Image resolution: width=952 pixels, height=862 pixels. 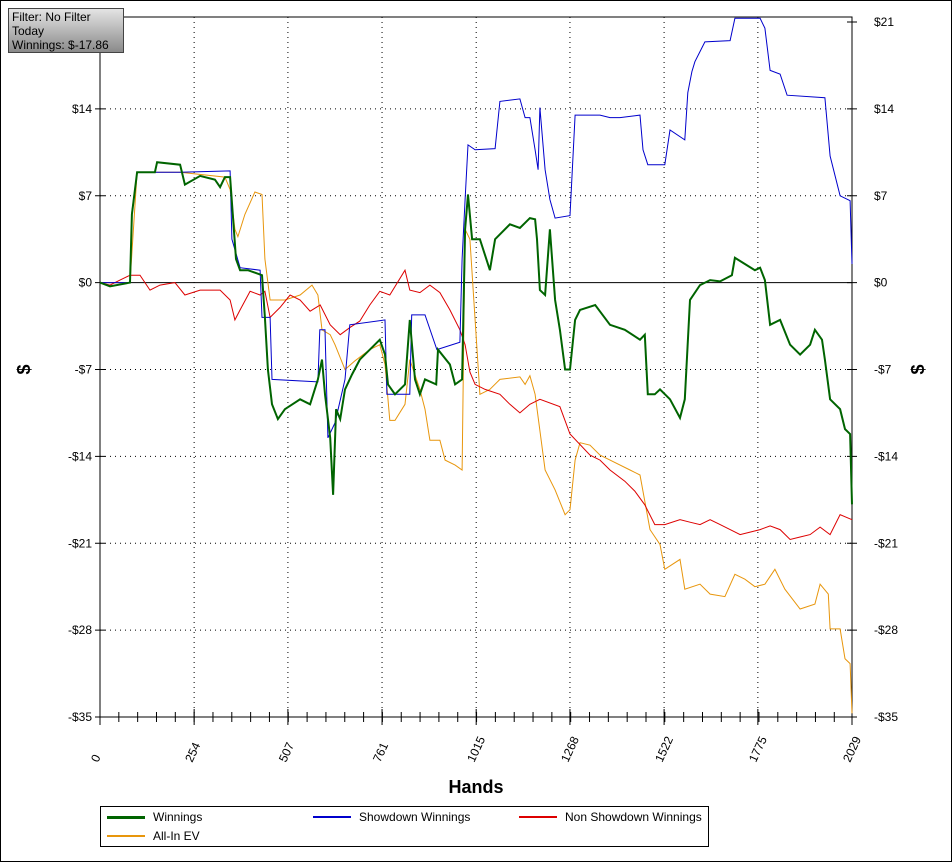 I want to click on x-tick-label: 2029, so click(x=852, y=749).